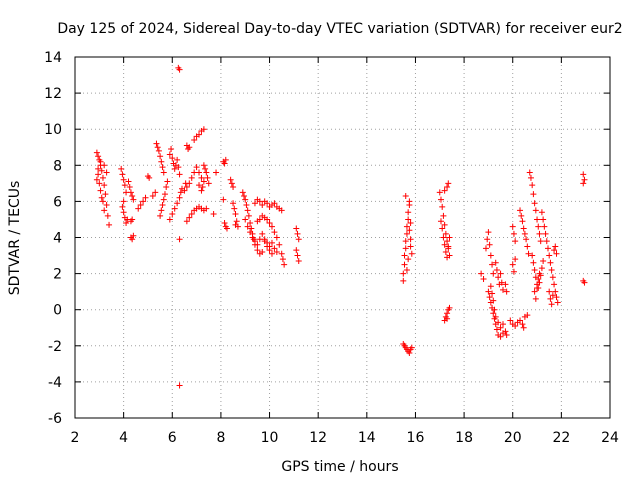  Describe the element at coordinates (220, 438) in the screenshot. I see `x-tick-label: 8` at that location.